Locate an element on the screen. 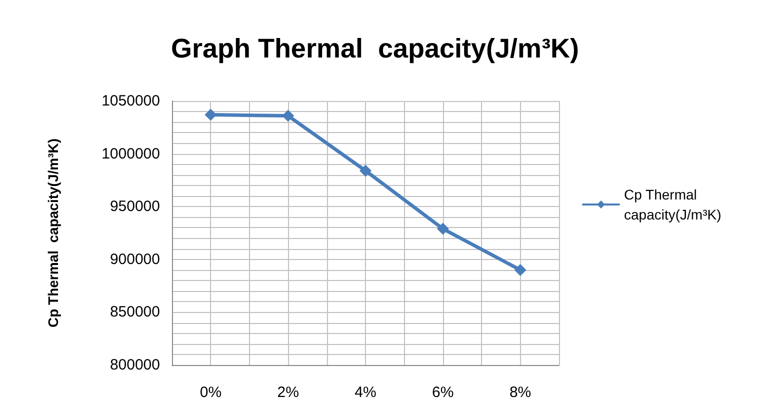  y-tick-label: 850000 is located at coordinates (135, 312).